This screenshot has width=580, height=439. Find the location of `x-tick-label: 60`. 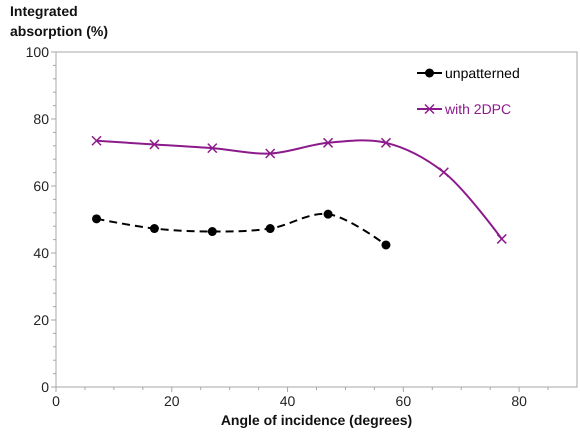

x-tick-label: 60 is located at coordinates (404, 401).